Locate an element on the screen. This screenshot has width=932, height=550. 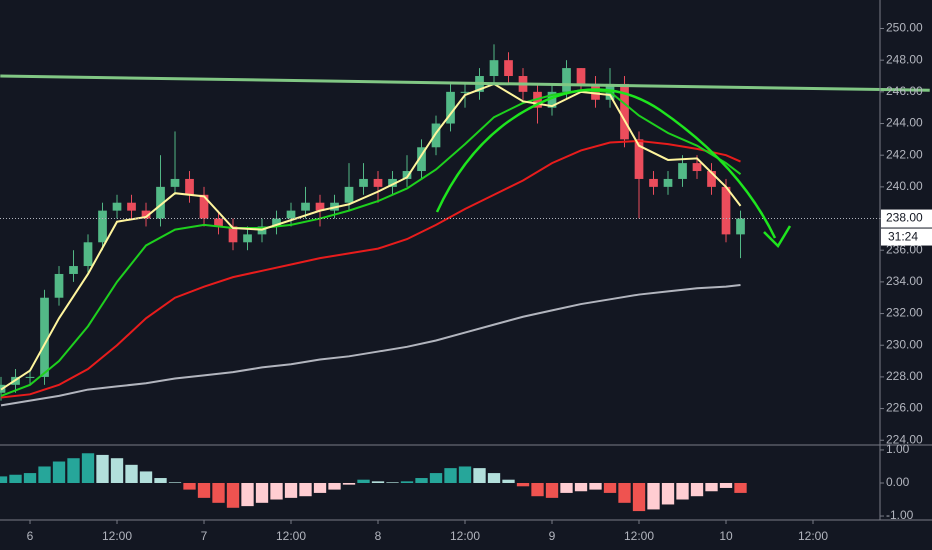
y-tick-label: 234.00 is located at coordinates (904, 281).